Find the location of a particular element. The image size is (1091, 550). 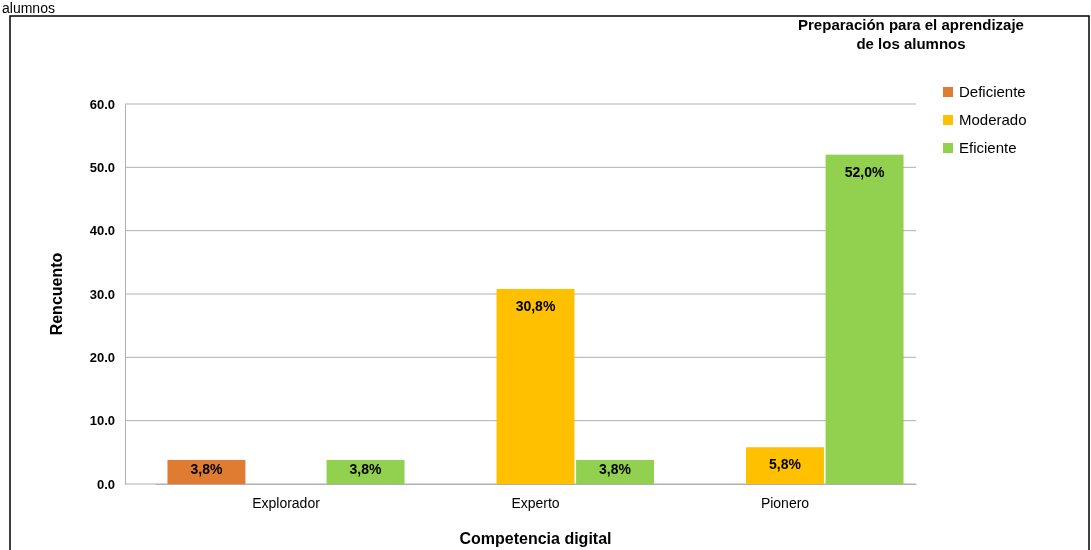

x-tick-label: Experto is located at coordinates (535, 502).